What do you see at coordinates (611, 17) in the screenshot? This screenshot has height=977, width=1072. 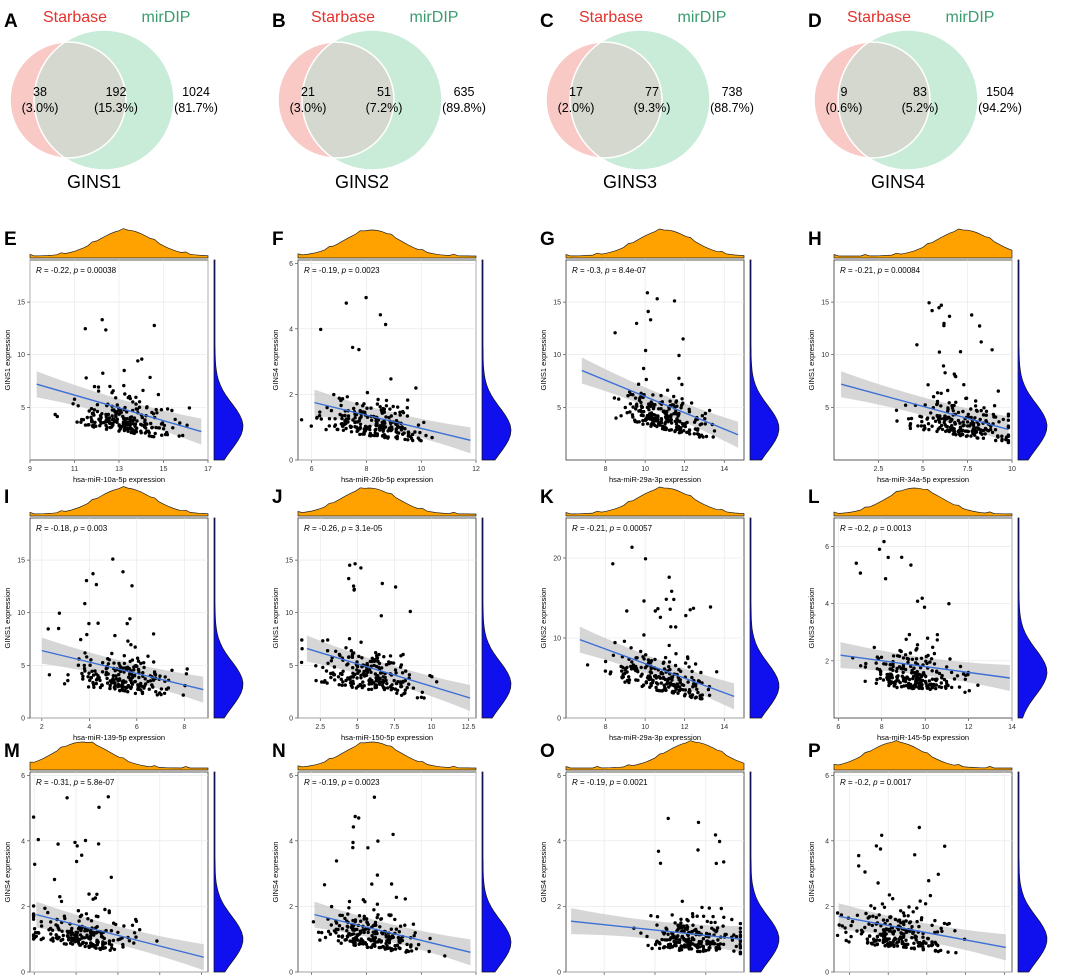 I see `venn-starbase-label: Starbase` at bounding box center [611, 17].